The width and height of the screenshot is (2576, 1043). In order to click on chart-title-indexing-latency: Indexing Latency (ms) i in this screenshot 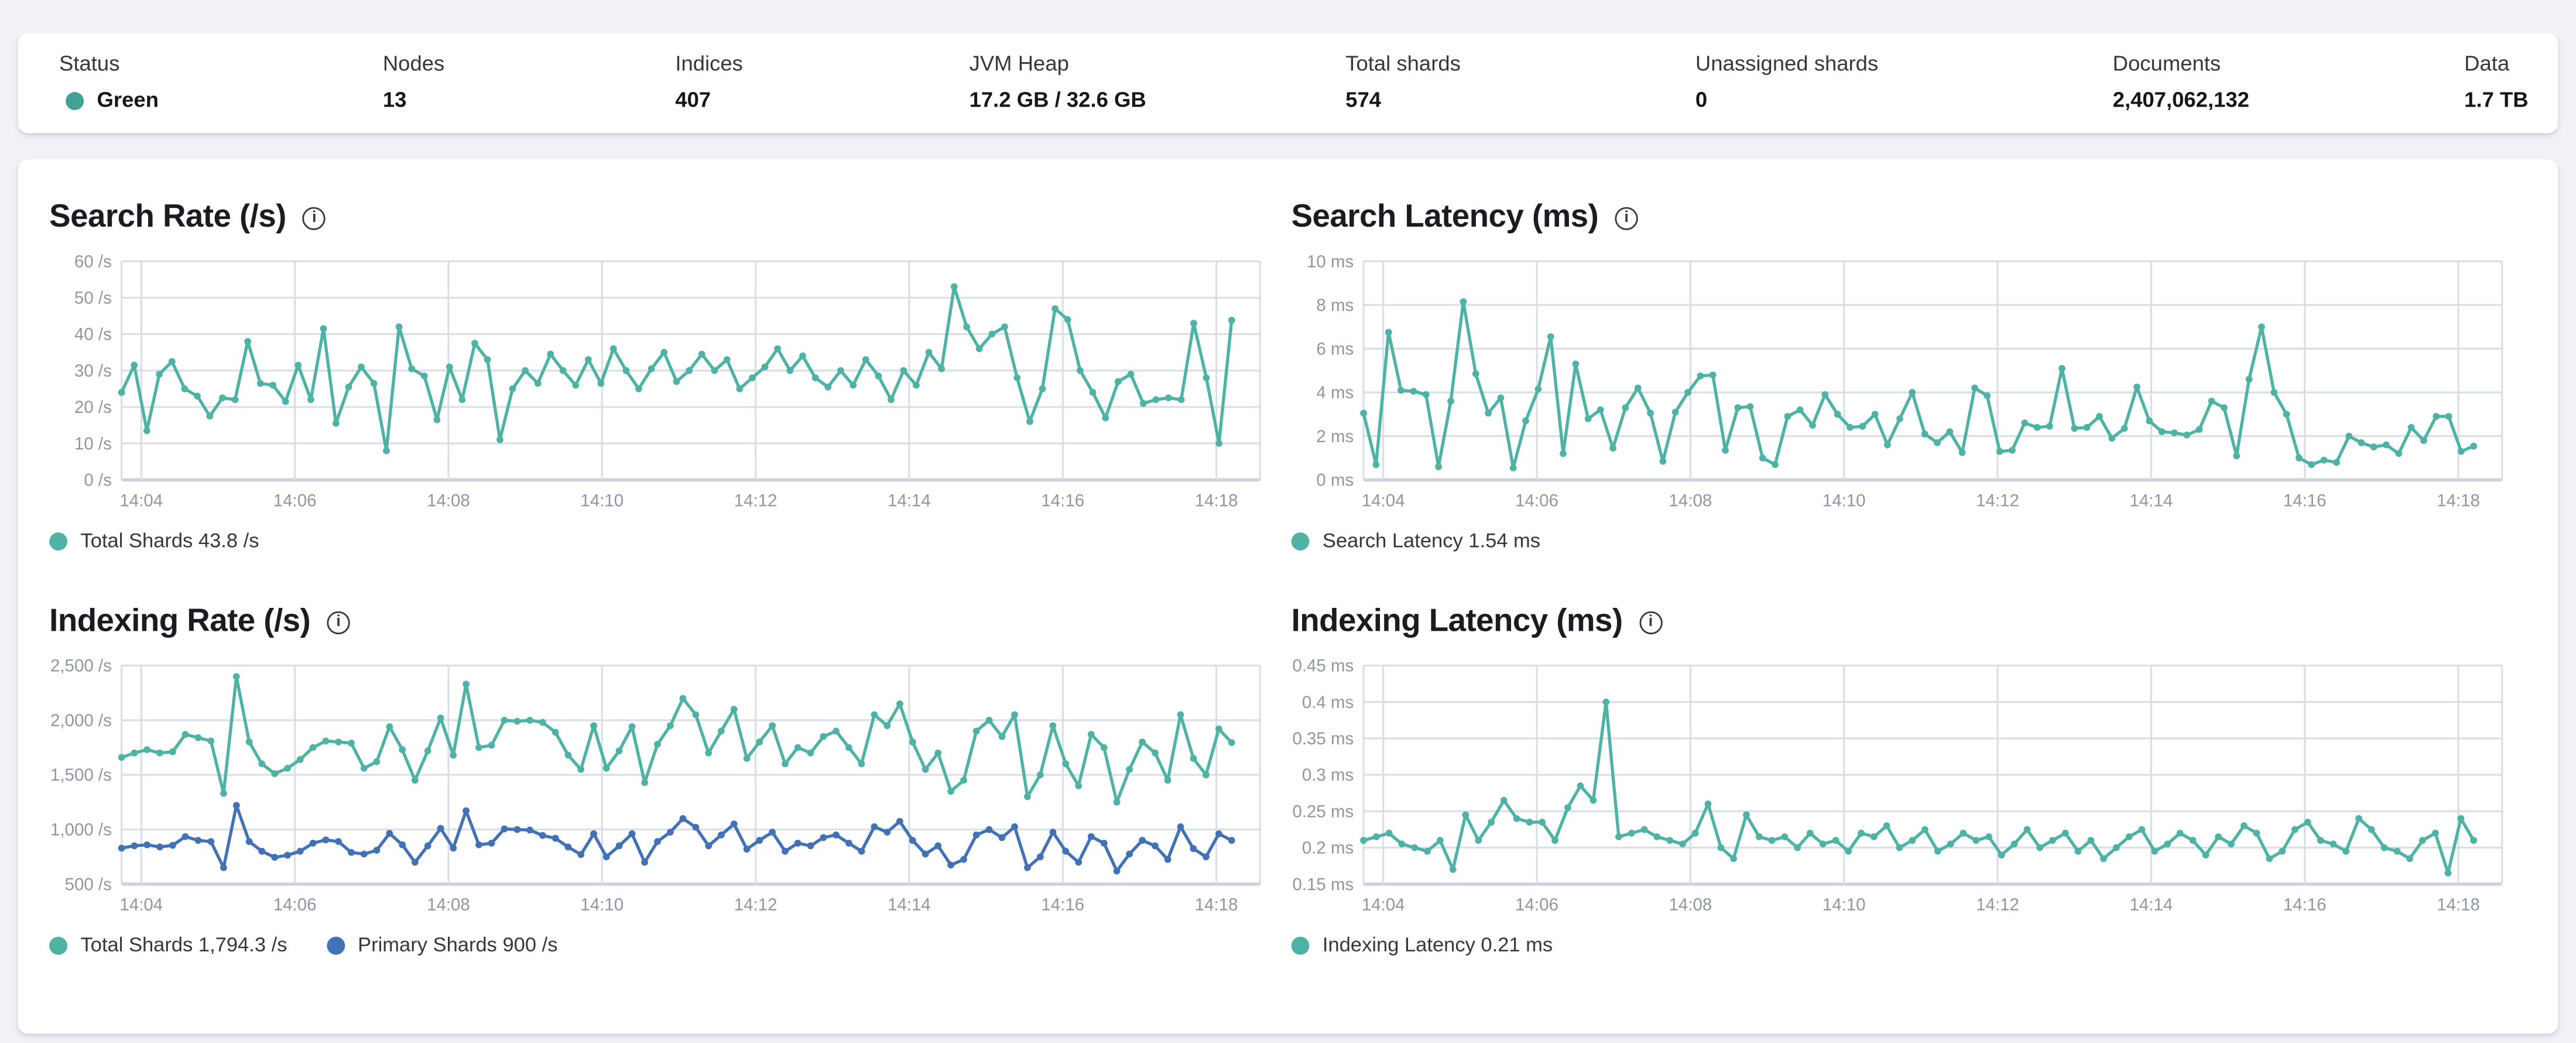, I will do `click(1897, 621)`.